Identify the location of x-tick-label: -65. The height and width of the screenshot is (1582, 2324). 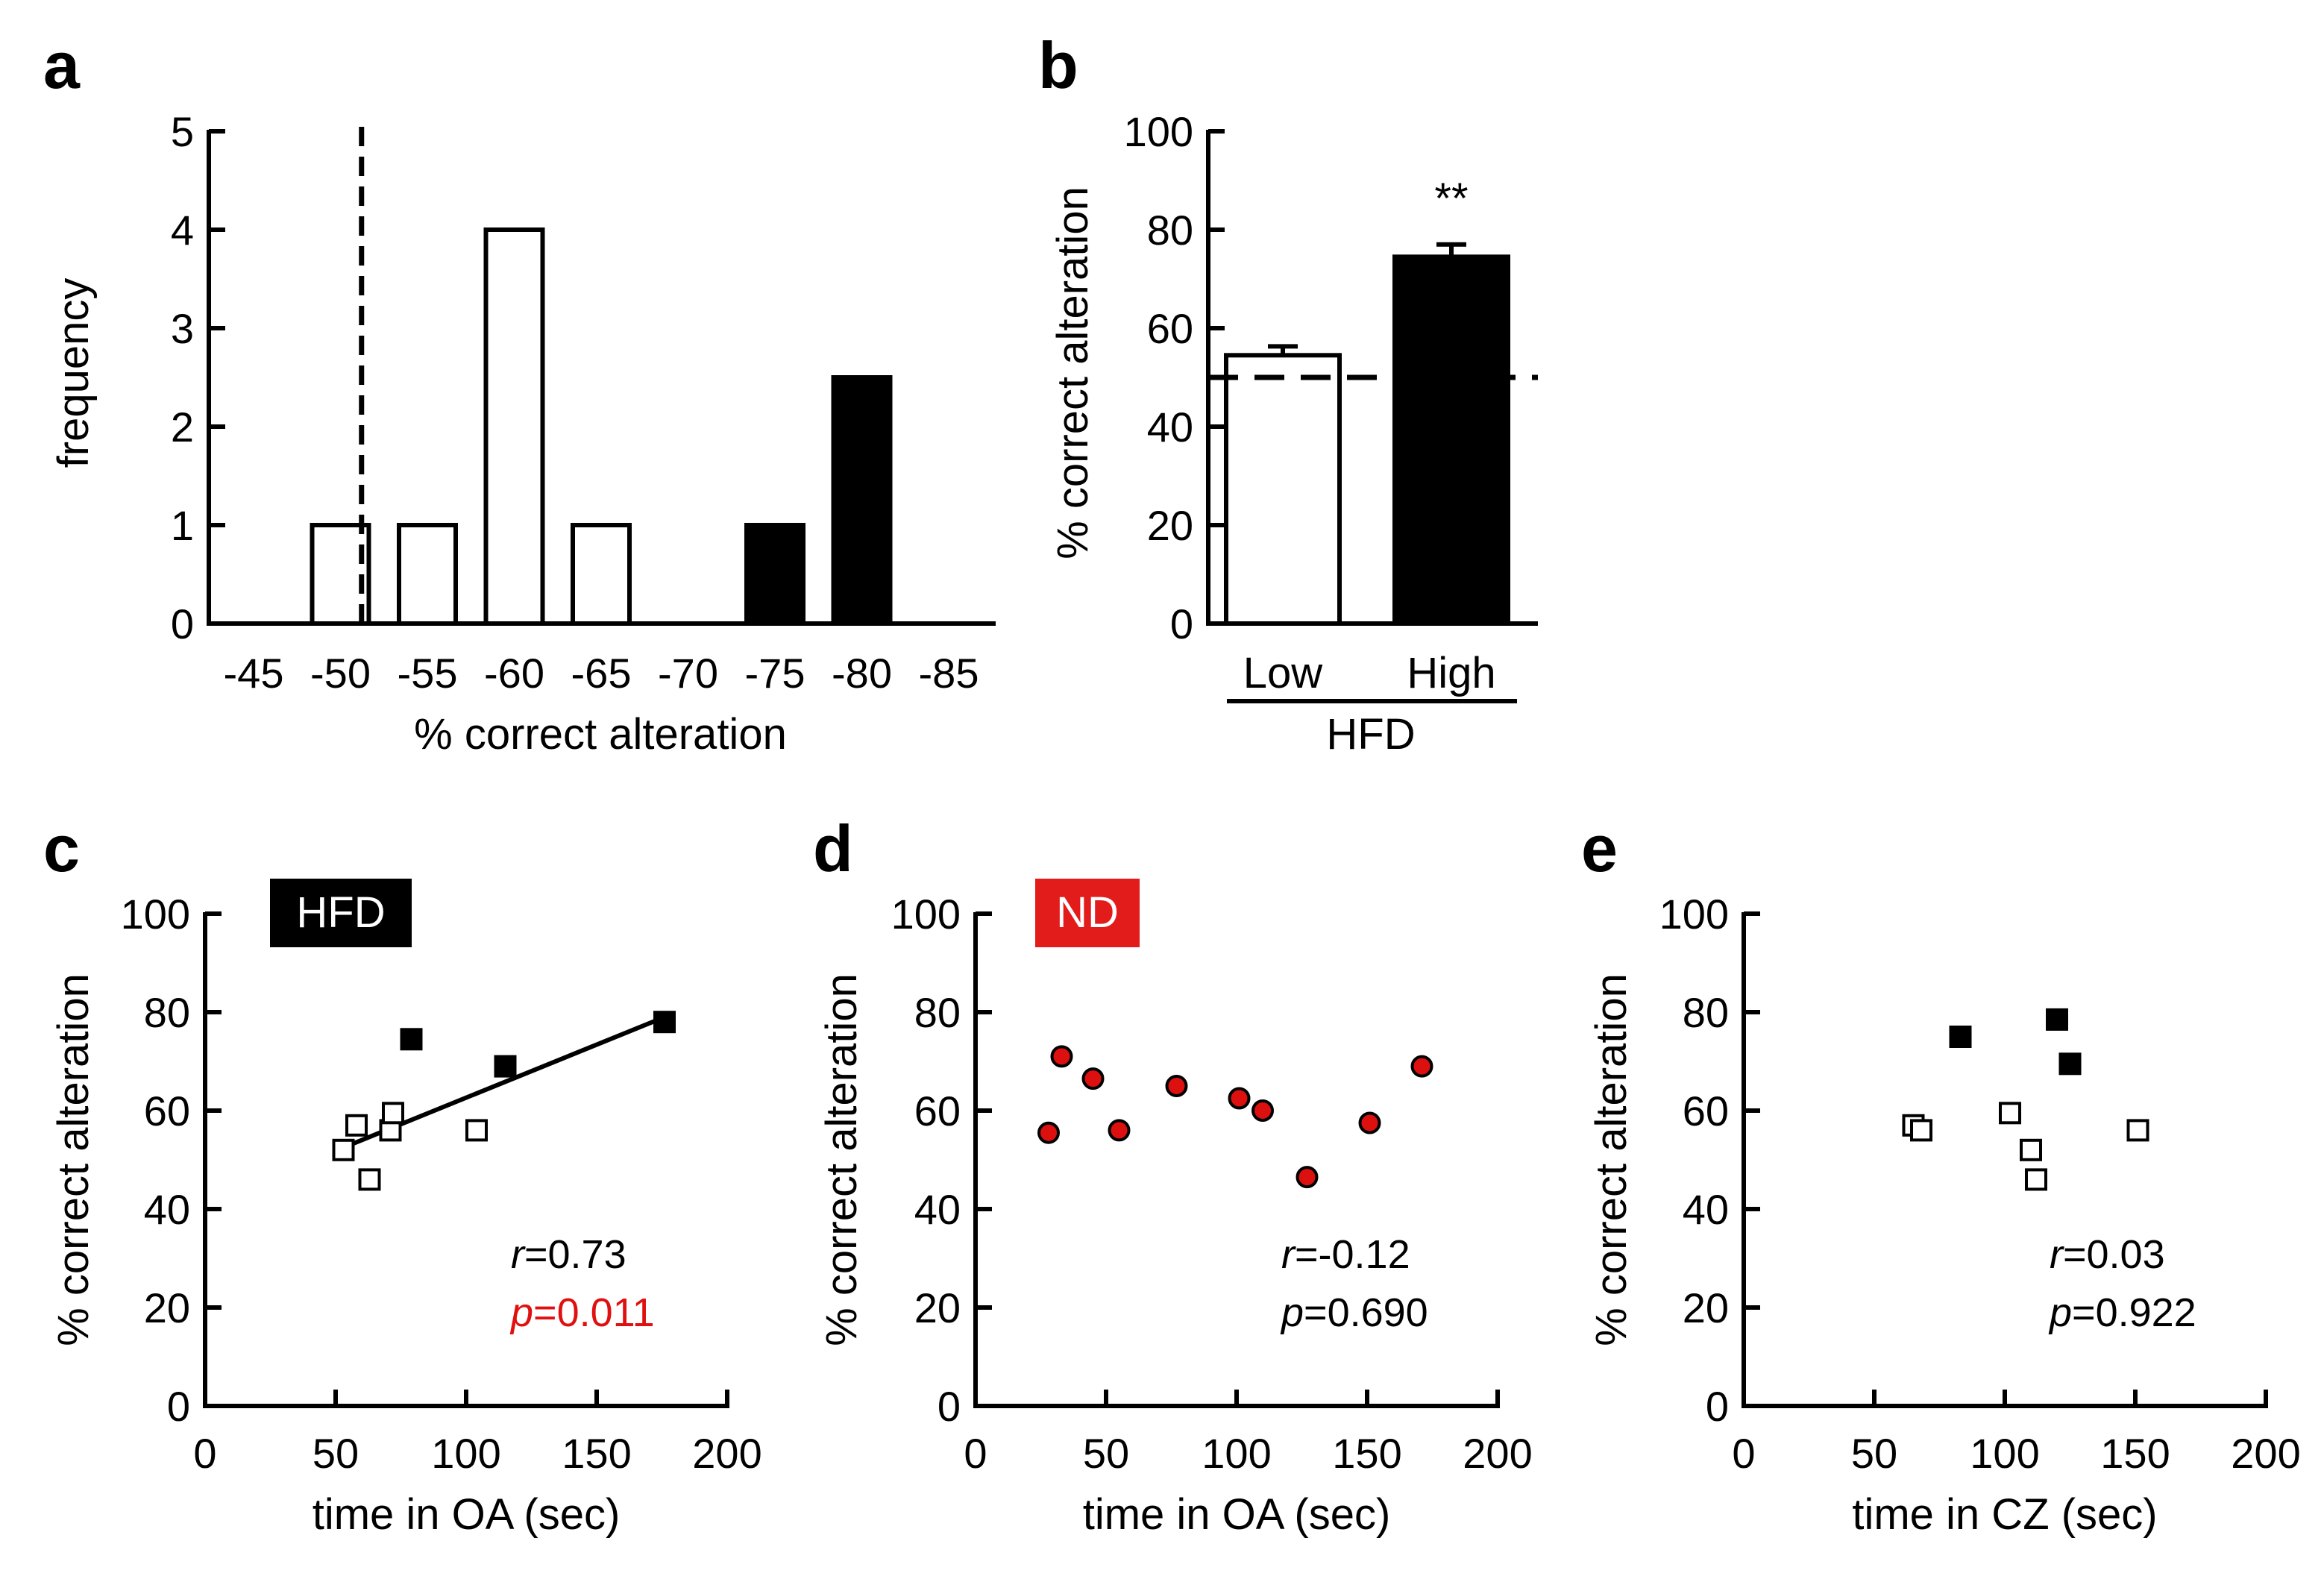
(601, 673).